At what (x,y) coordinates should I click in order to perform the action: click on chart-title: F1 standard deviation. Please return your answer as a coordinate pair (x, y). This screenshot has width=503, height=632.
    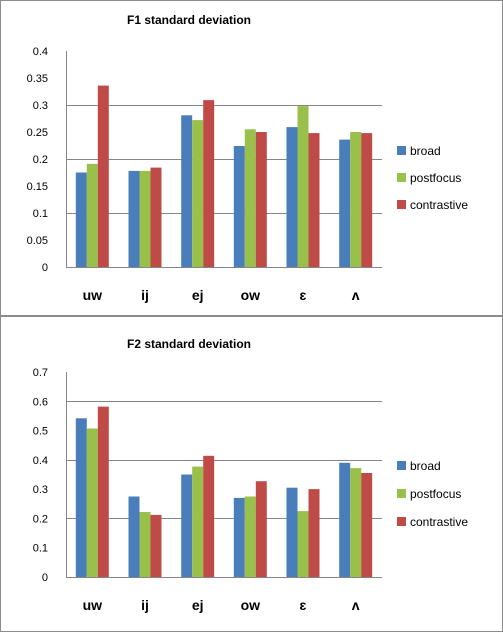
    Looking at the image, I should click on (189, 20).